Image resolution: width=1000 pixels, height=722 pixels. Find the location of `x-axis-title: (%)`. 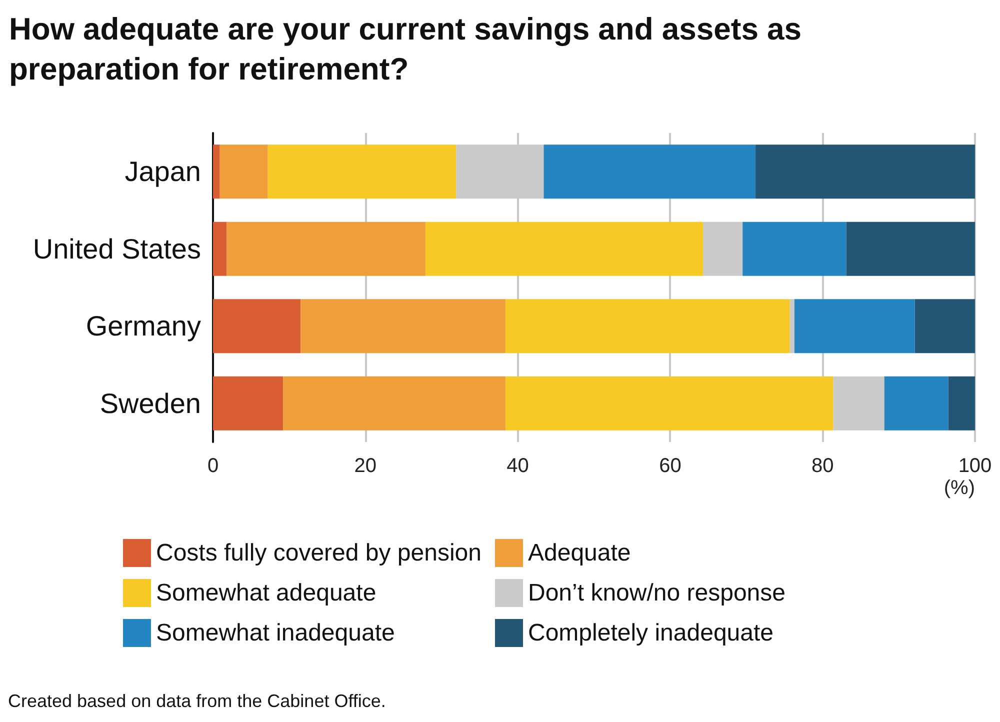

x-axis-title: (%) is located at coordinates (959, 488).